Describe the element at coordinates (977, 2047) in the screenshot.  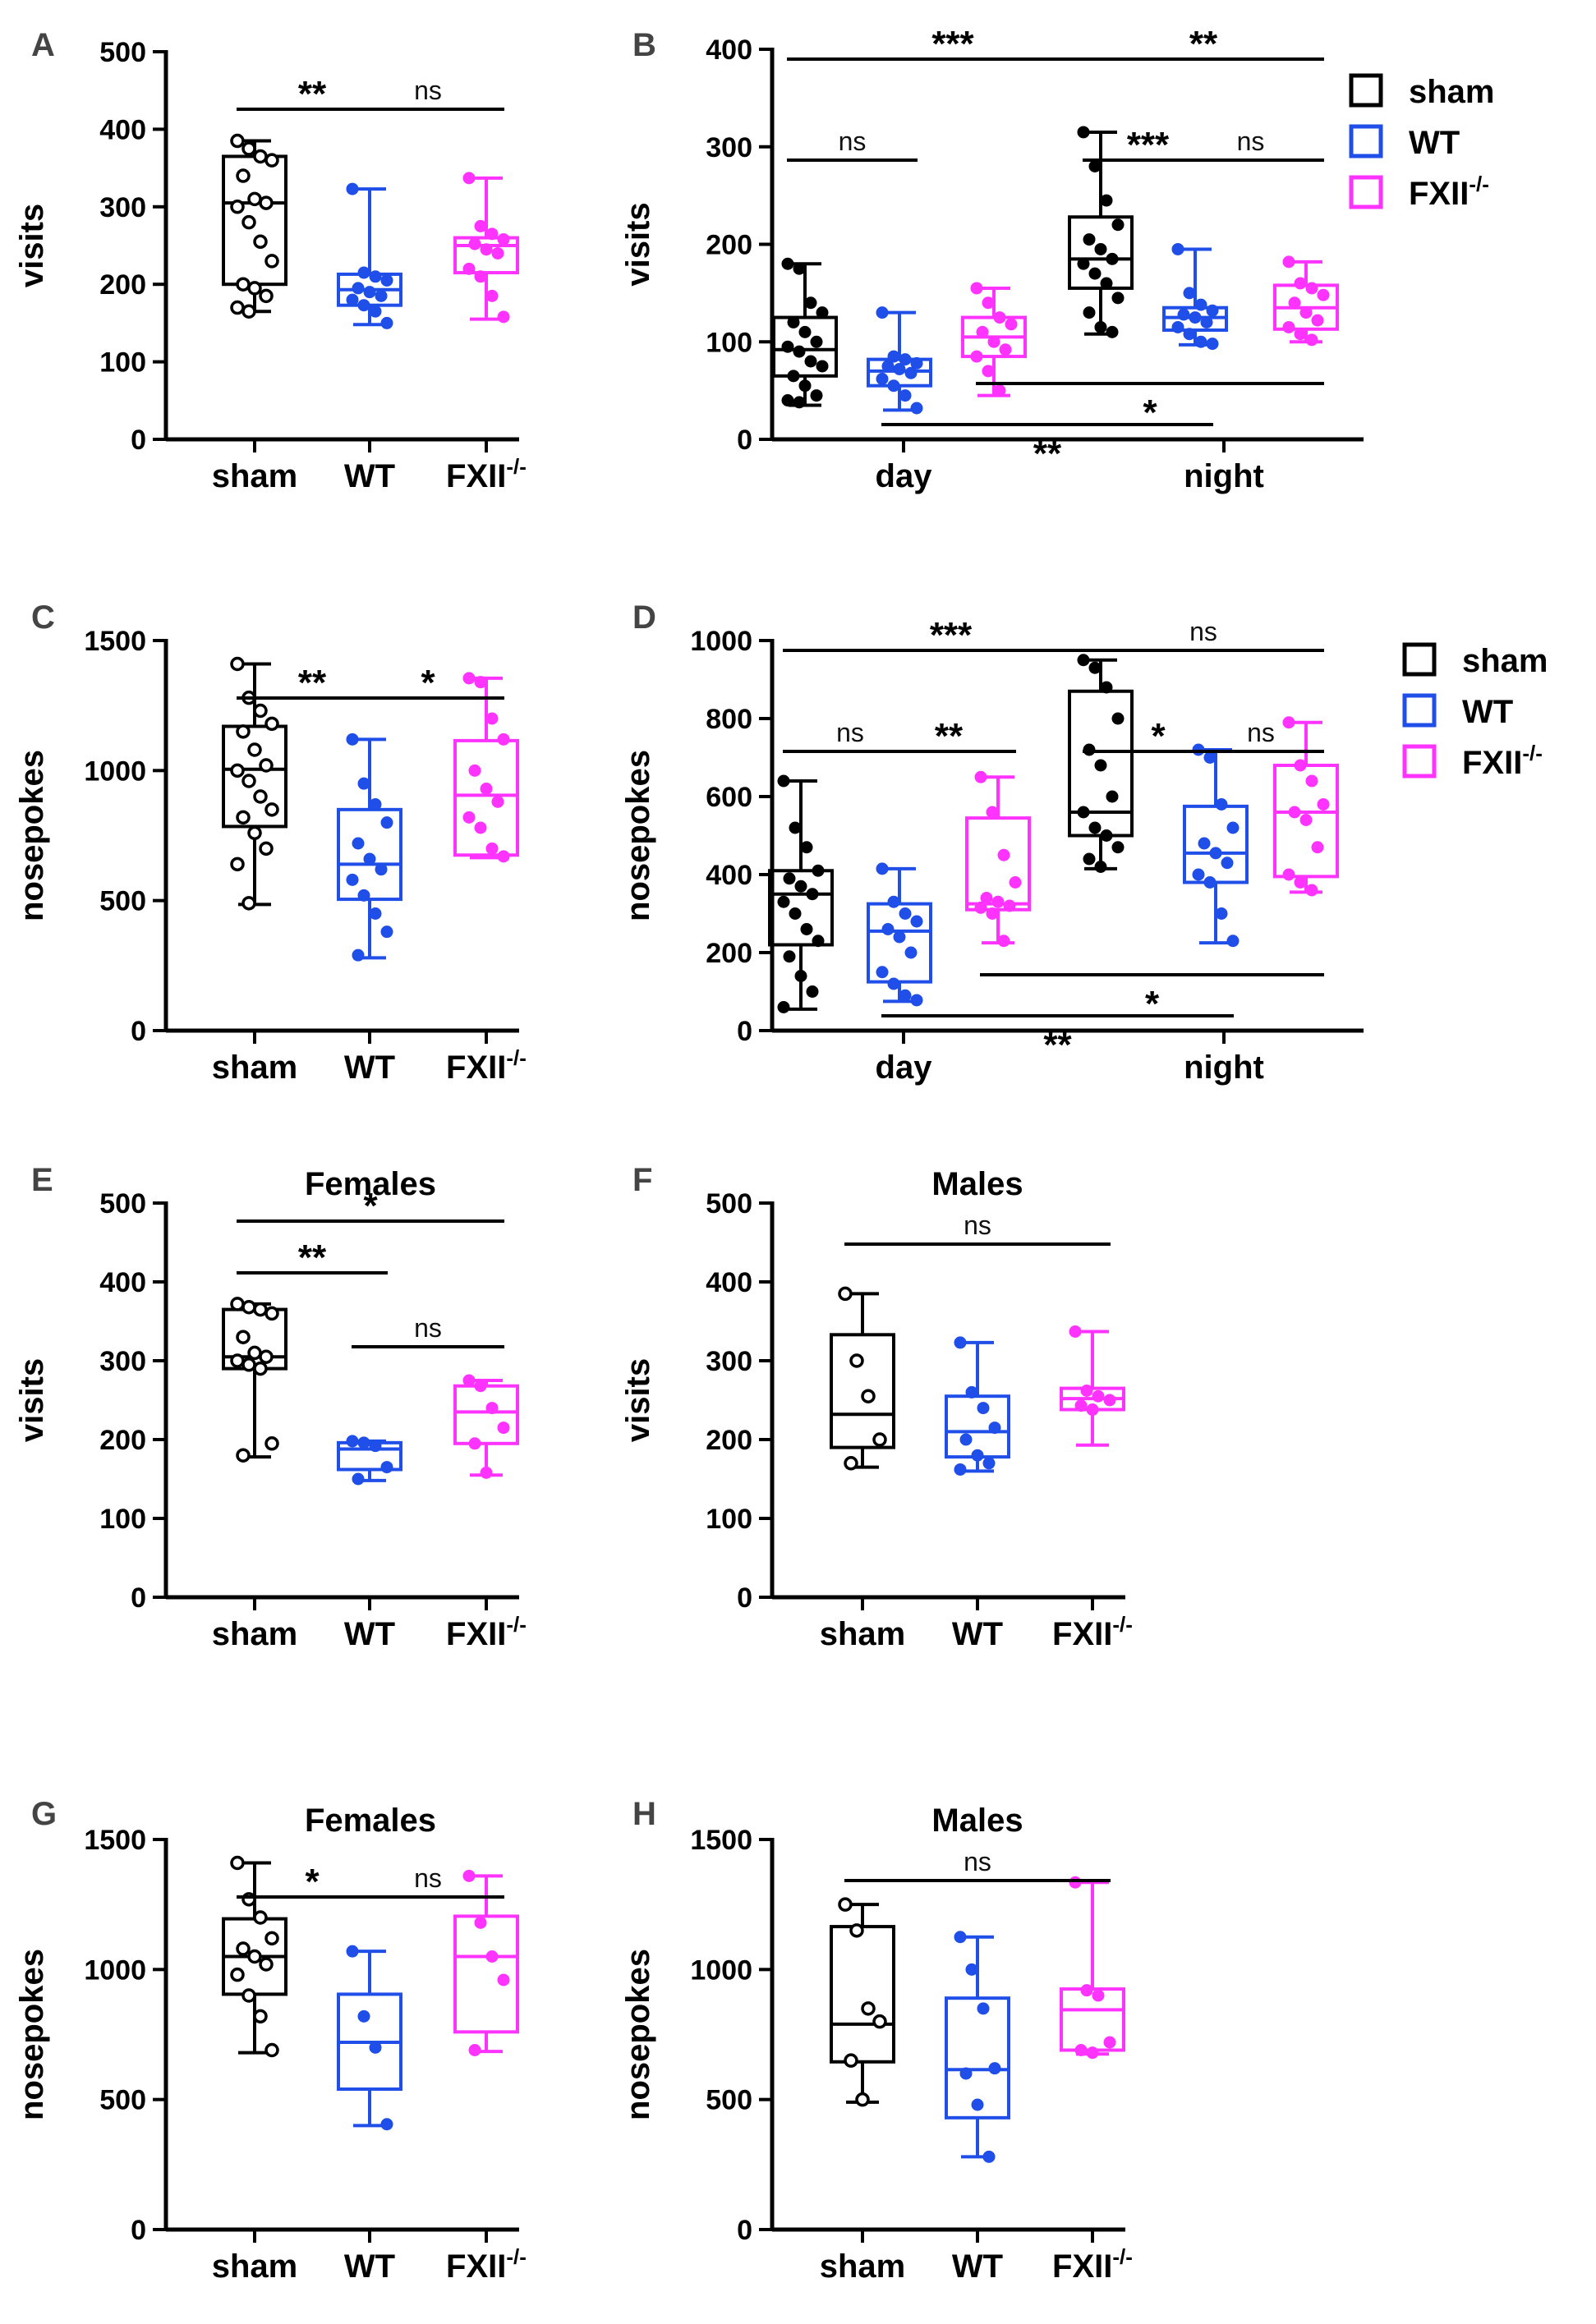
I see `box-wt` at that location.